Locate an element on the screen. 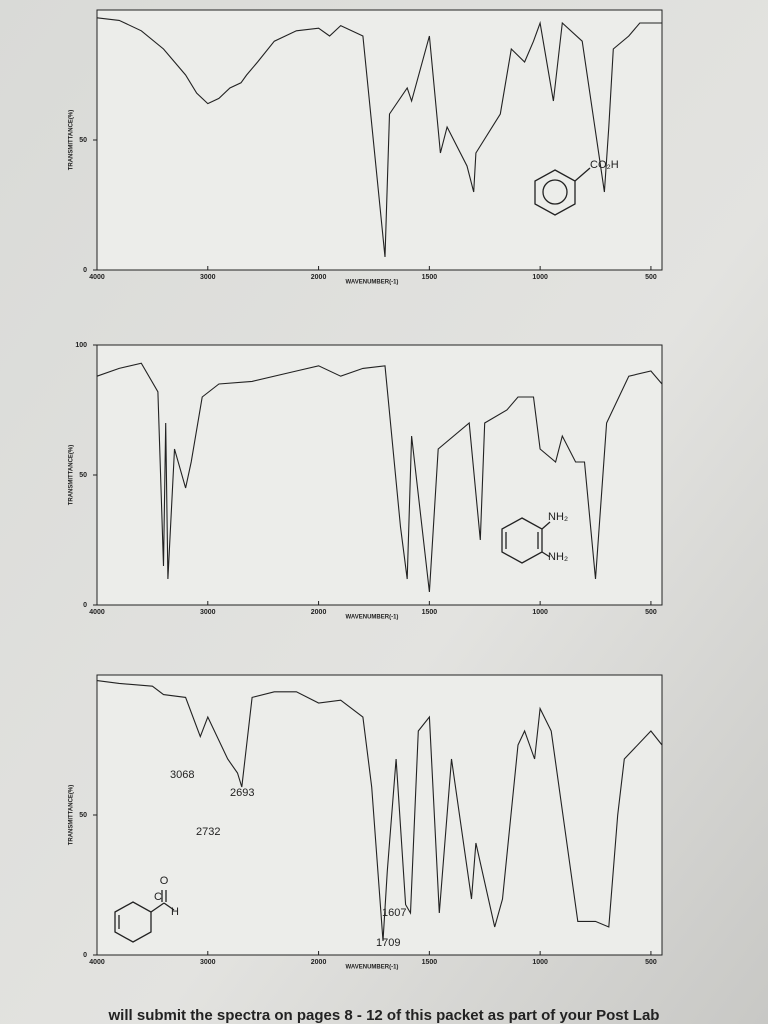 Image resolution: width=768 pixels, height=1024 pixels. annotation: H is located at coordinates (175, 912).